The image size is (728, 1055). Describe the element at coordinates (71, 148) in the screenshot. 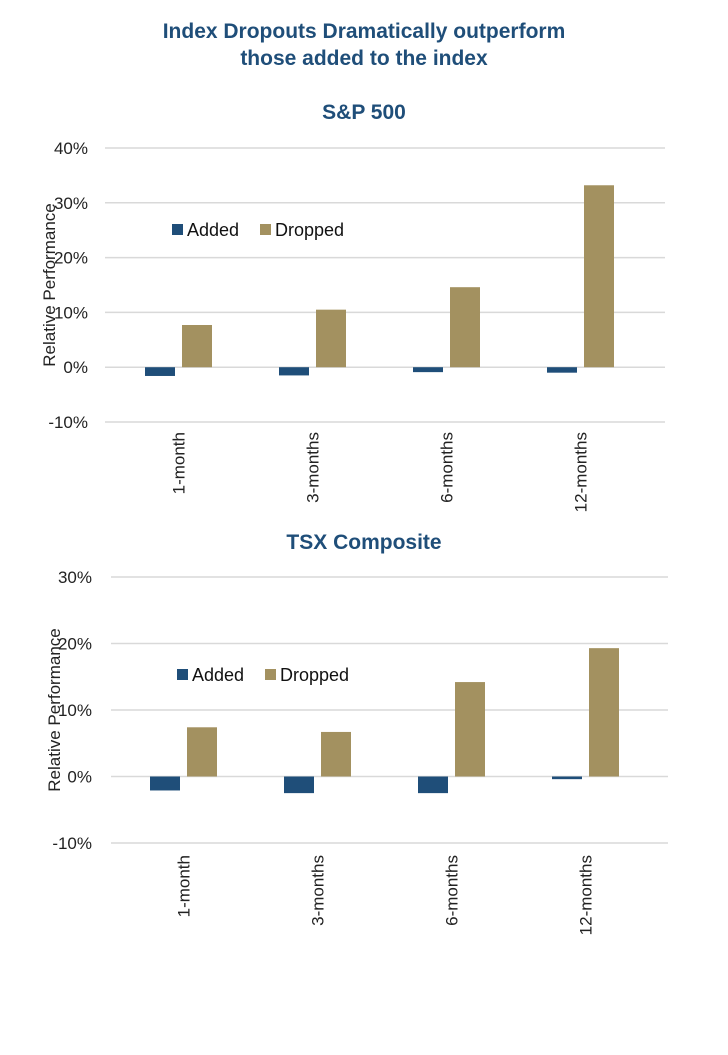

I see `y-tick-label: 40%` at that location.